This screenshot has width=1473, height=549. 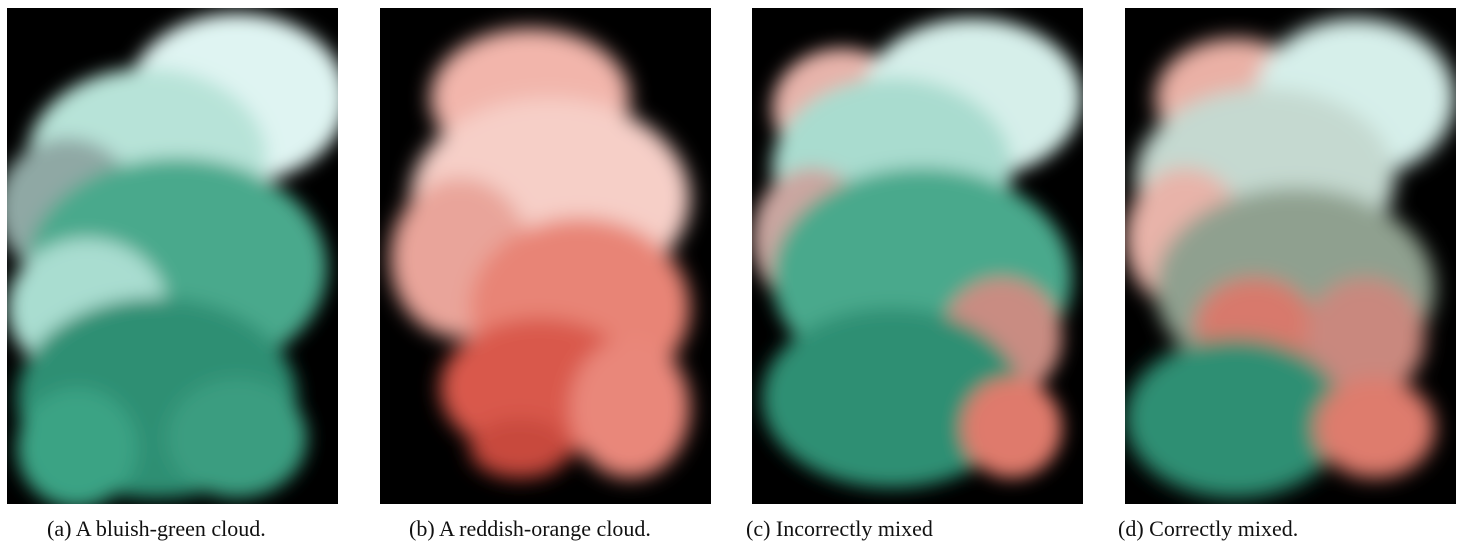 What do you see at coordinates (1208, 528) in the screenshot?
I see `caption-d: (d) Correctly mixed.` at bounding box center [1208, 528].